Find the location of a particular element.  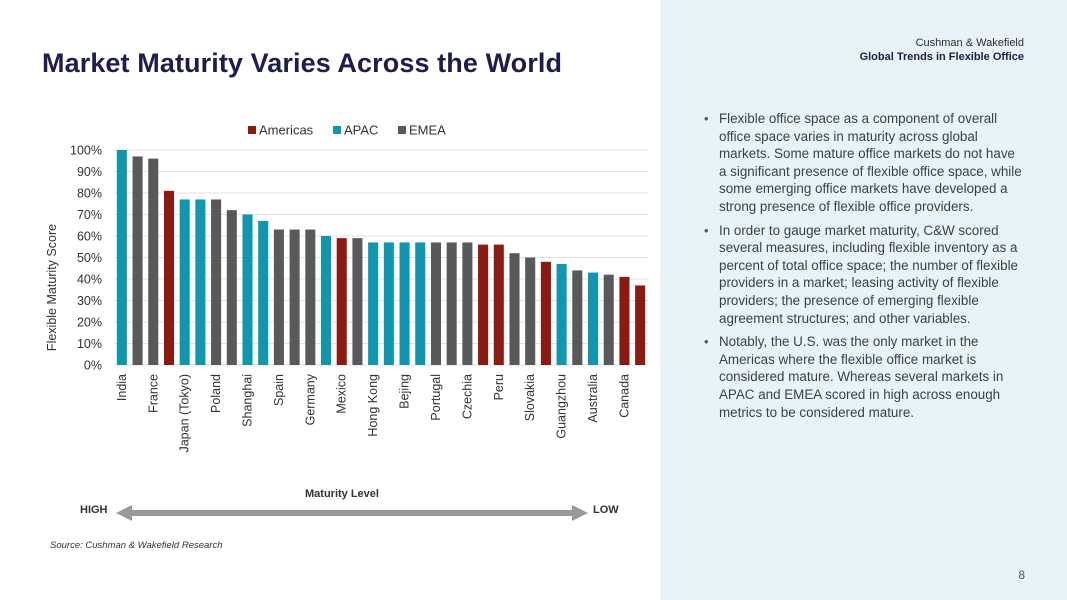

page-number: 8 is located at coordinates (1021, 575).